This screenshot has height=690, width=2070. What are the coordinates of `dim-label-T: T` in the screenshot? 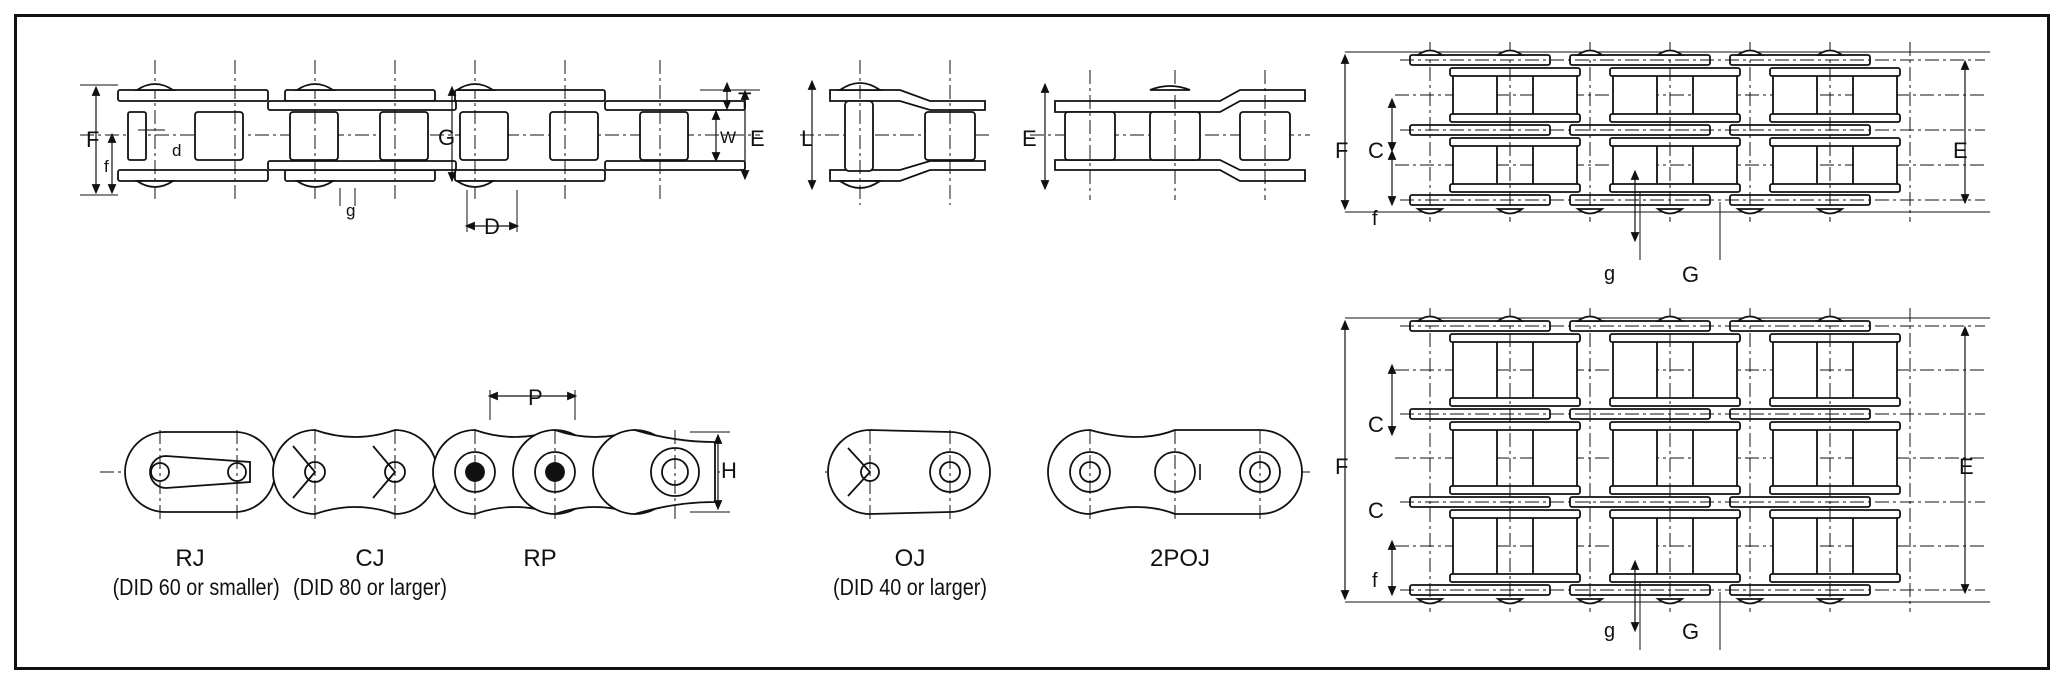 It's located at (744, 100).